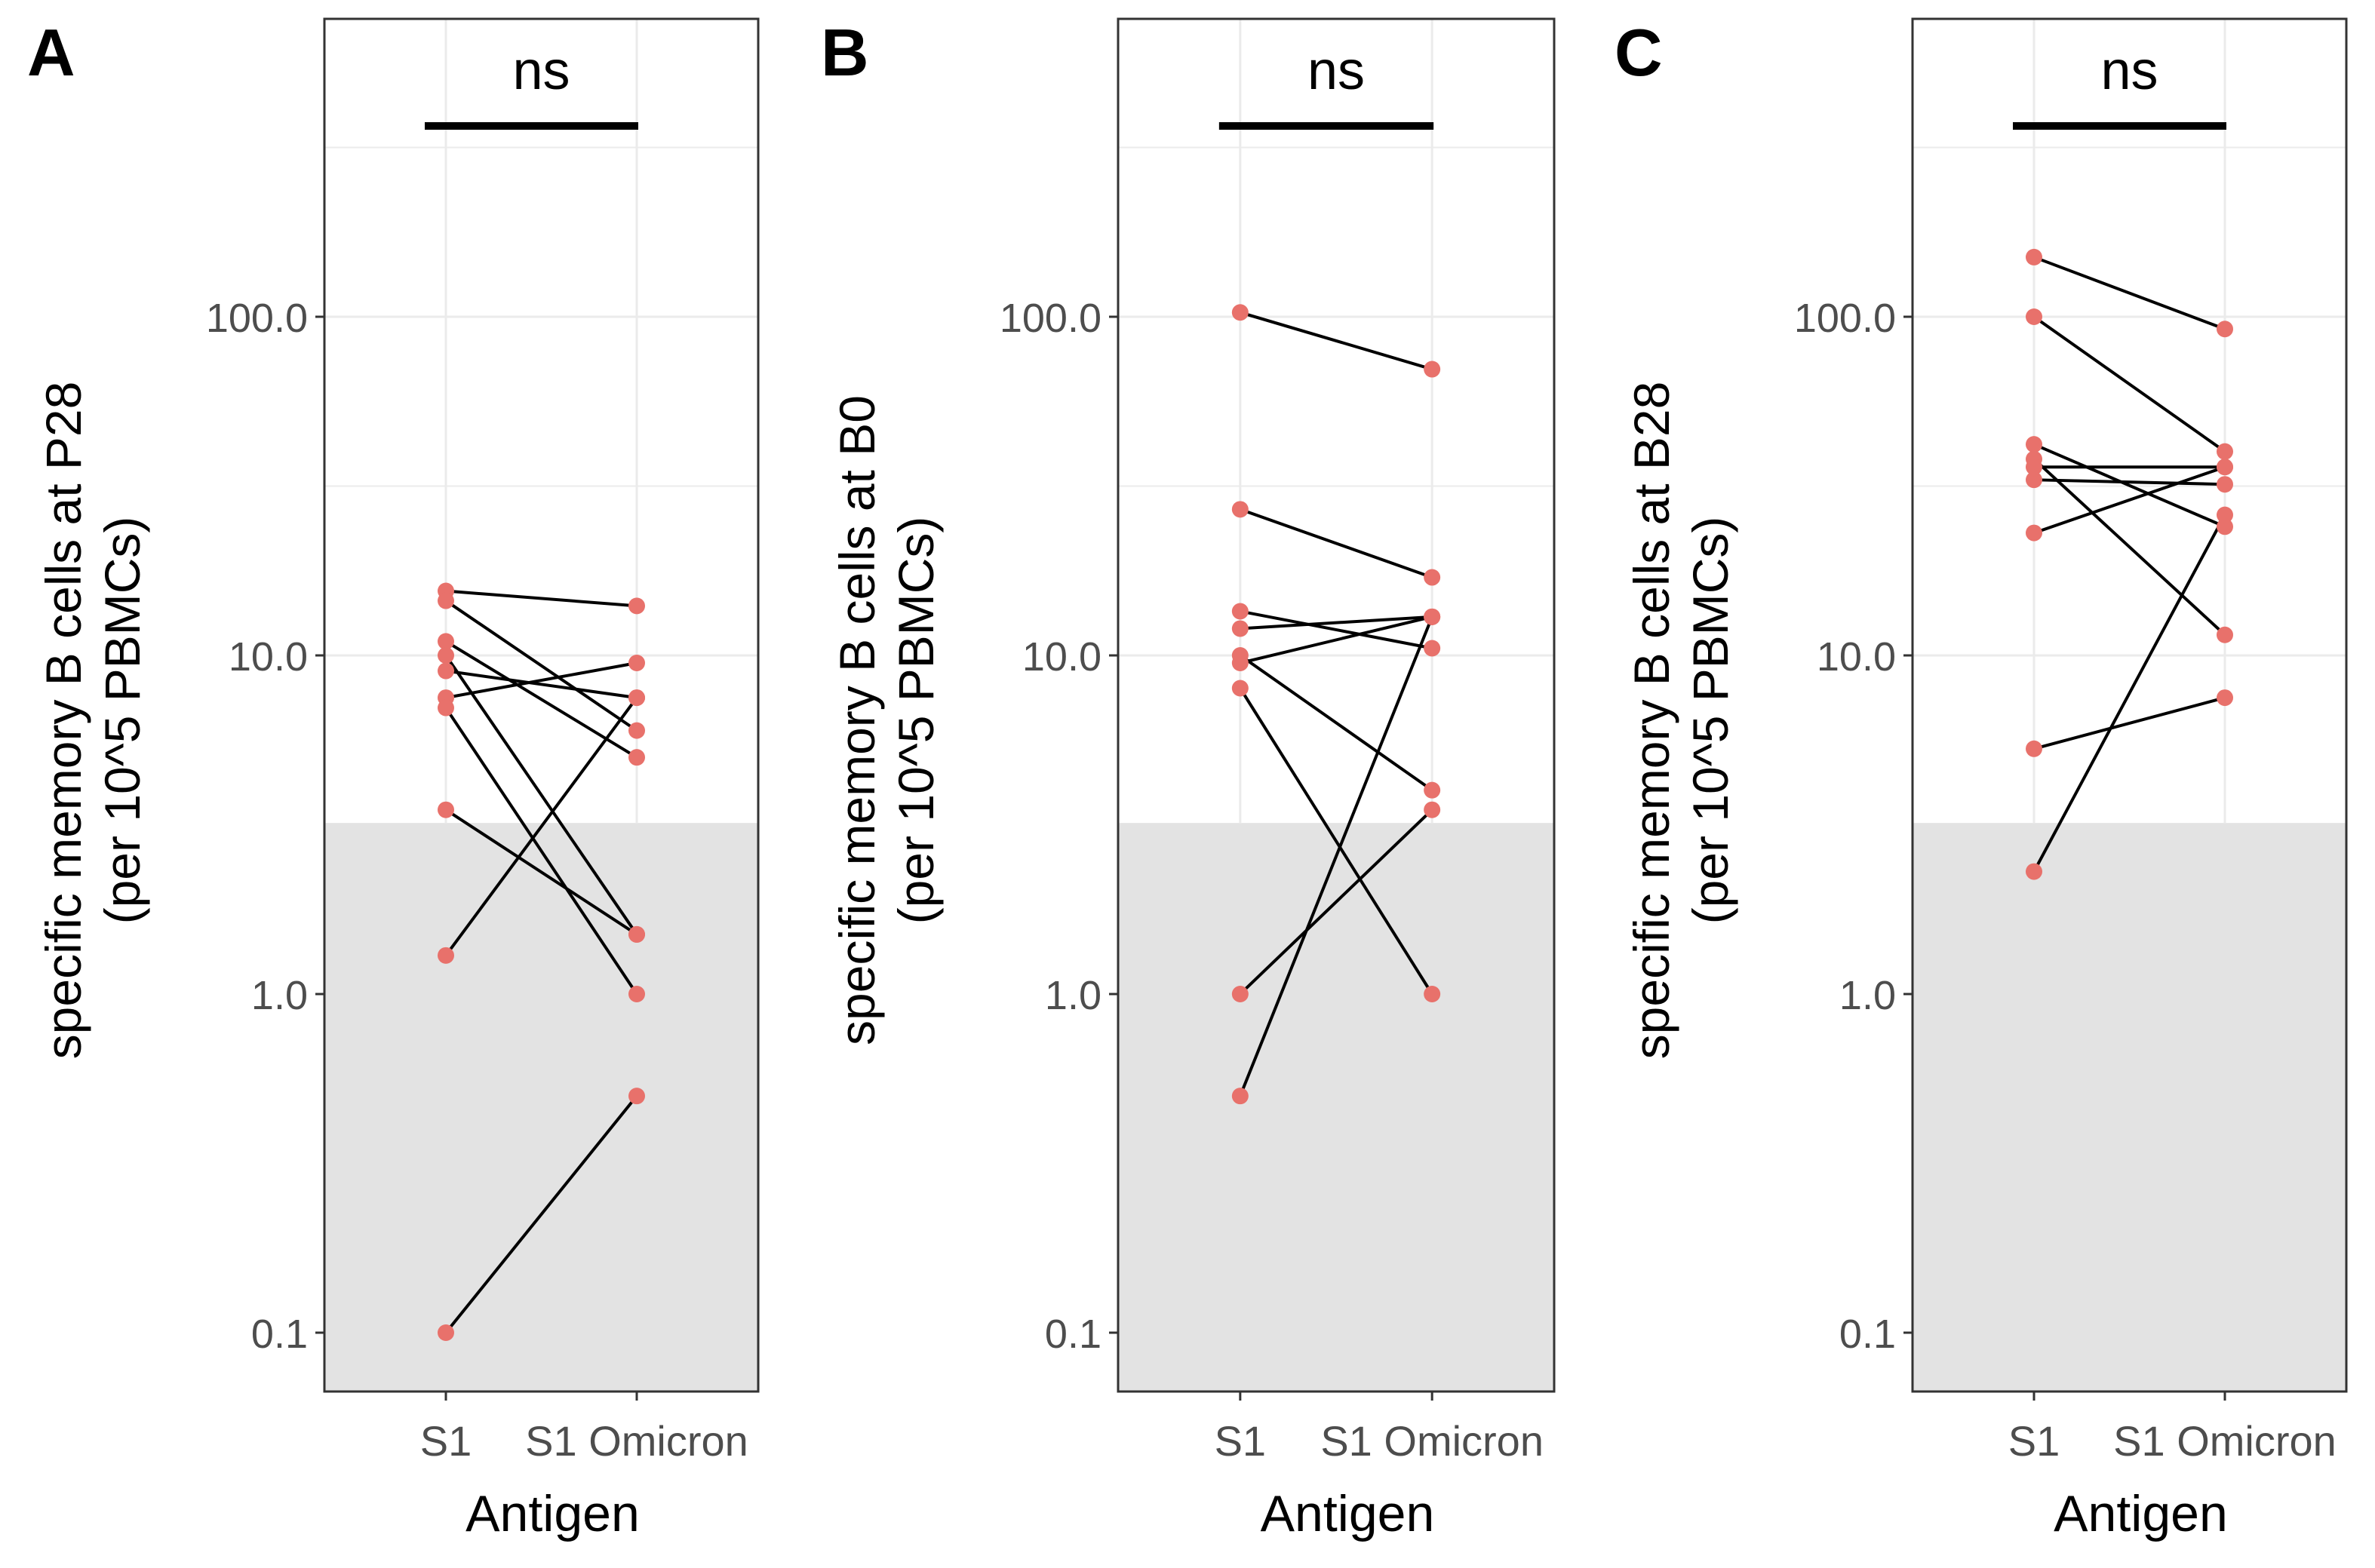 This screenshot has height=1568, width=2375. Describe the element at coordinates (1639, 52) in the screenshot. I see `panel-label: C` at that location.